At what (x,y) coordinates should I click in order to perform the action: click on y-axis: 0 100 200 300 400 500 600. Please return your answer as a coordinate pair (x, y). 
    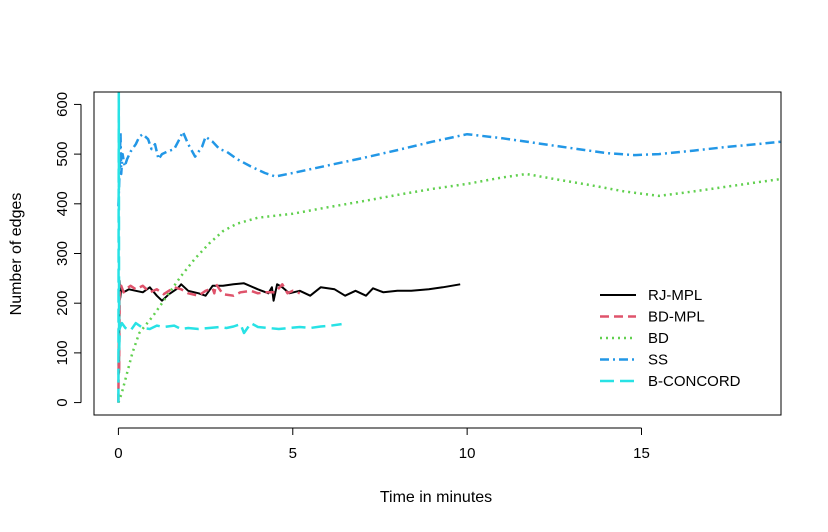
    Looking at the image, I should click on (68, 249).